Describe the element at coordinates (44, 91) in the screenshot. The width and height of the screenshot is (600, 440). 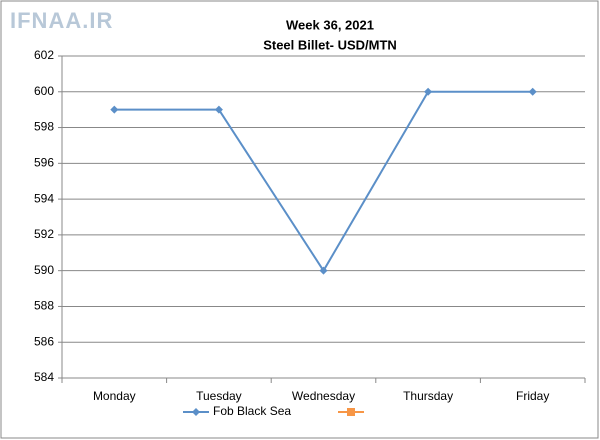
I see `y-tick-label: 600` at that location.